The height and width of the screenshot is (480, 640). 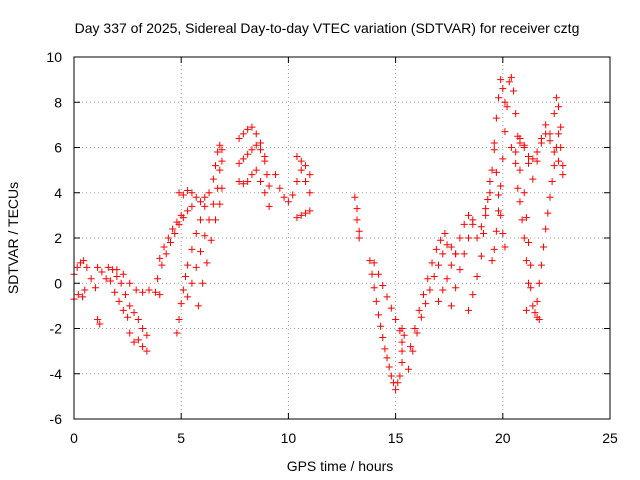 What do you see at coordinates (54, 57) in the screenshot?
I see `y-tick-label: 10` at bounding box center [54, 57].